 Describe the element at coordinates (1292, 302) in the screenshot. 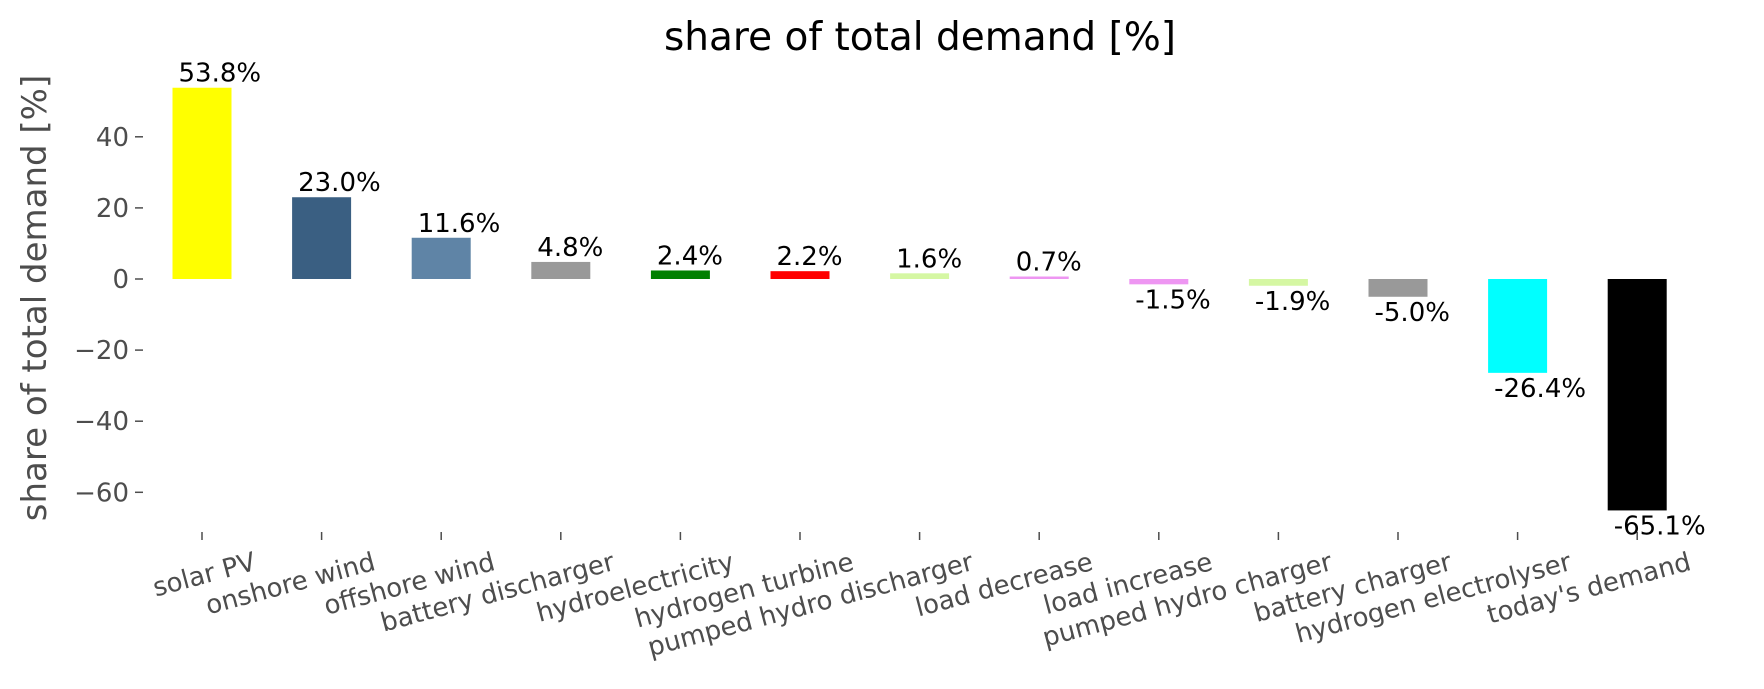

I see `data-label: -1.9%` at that location.